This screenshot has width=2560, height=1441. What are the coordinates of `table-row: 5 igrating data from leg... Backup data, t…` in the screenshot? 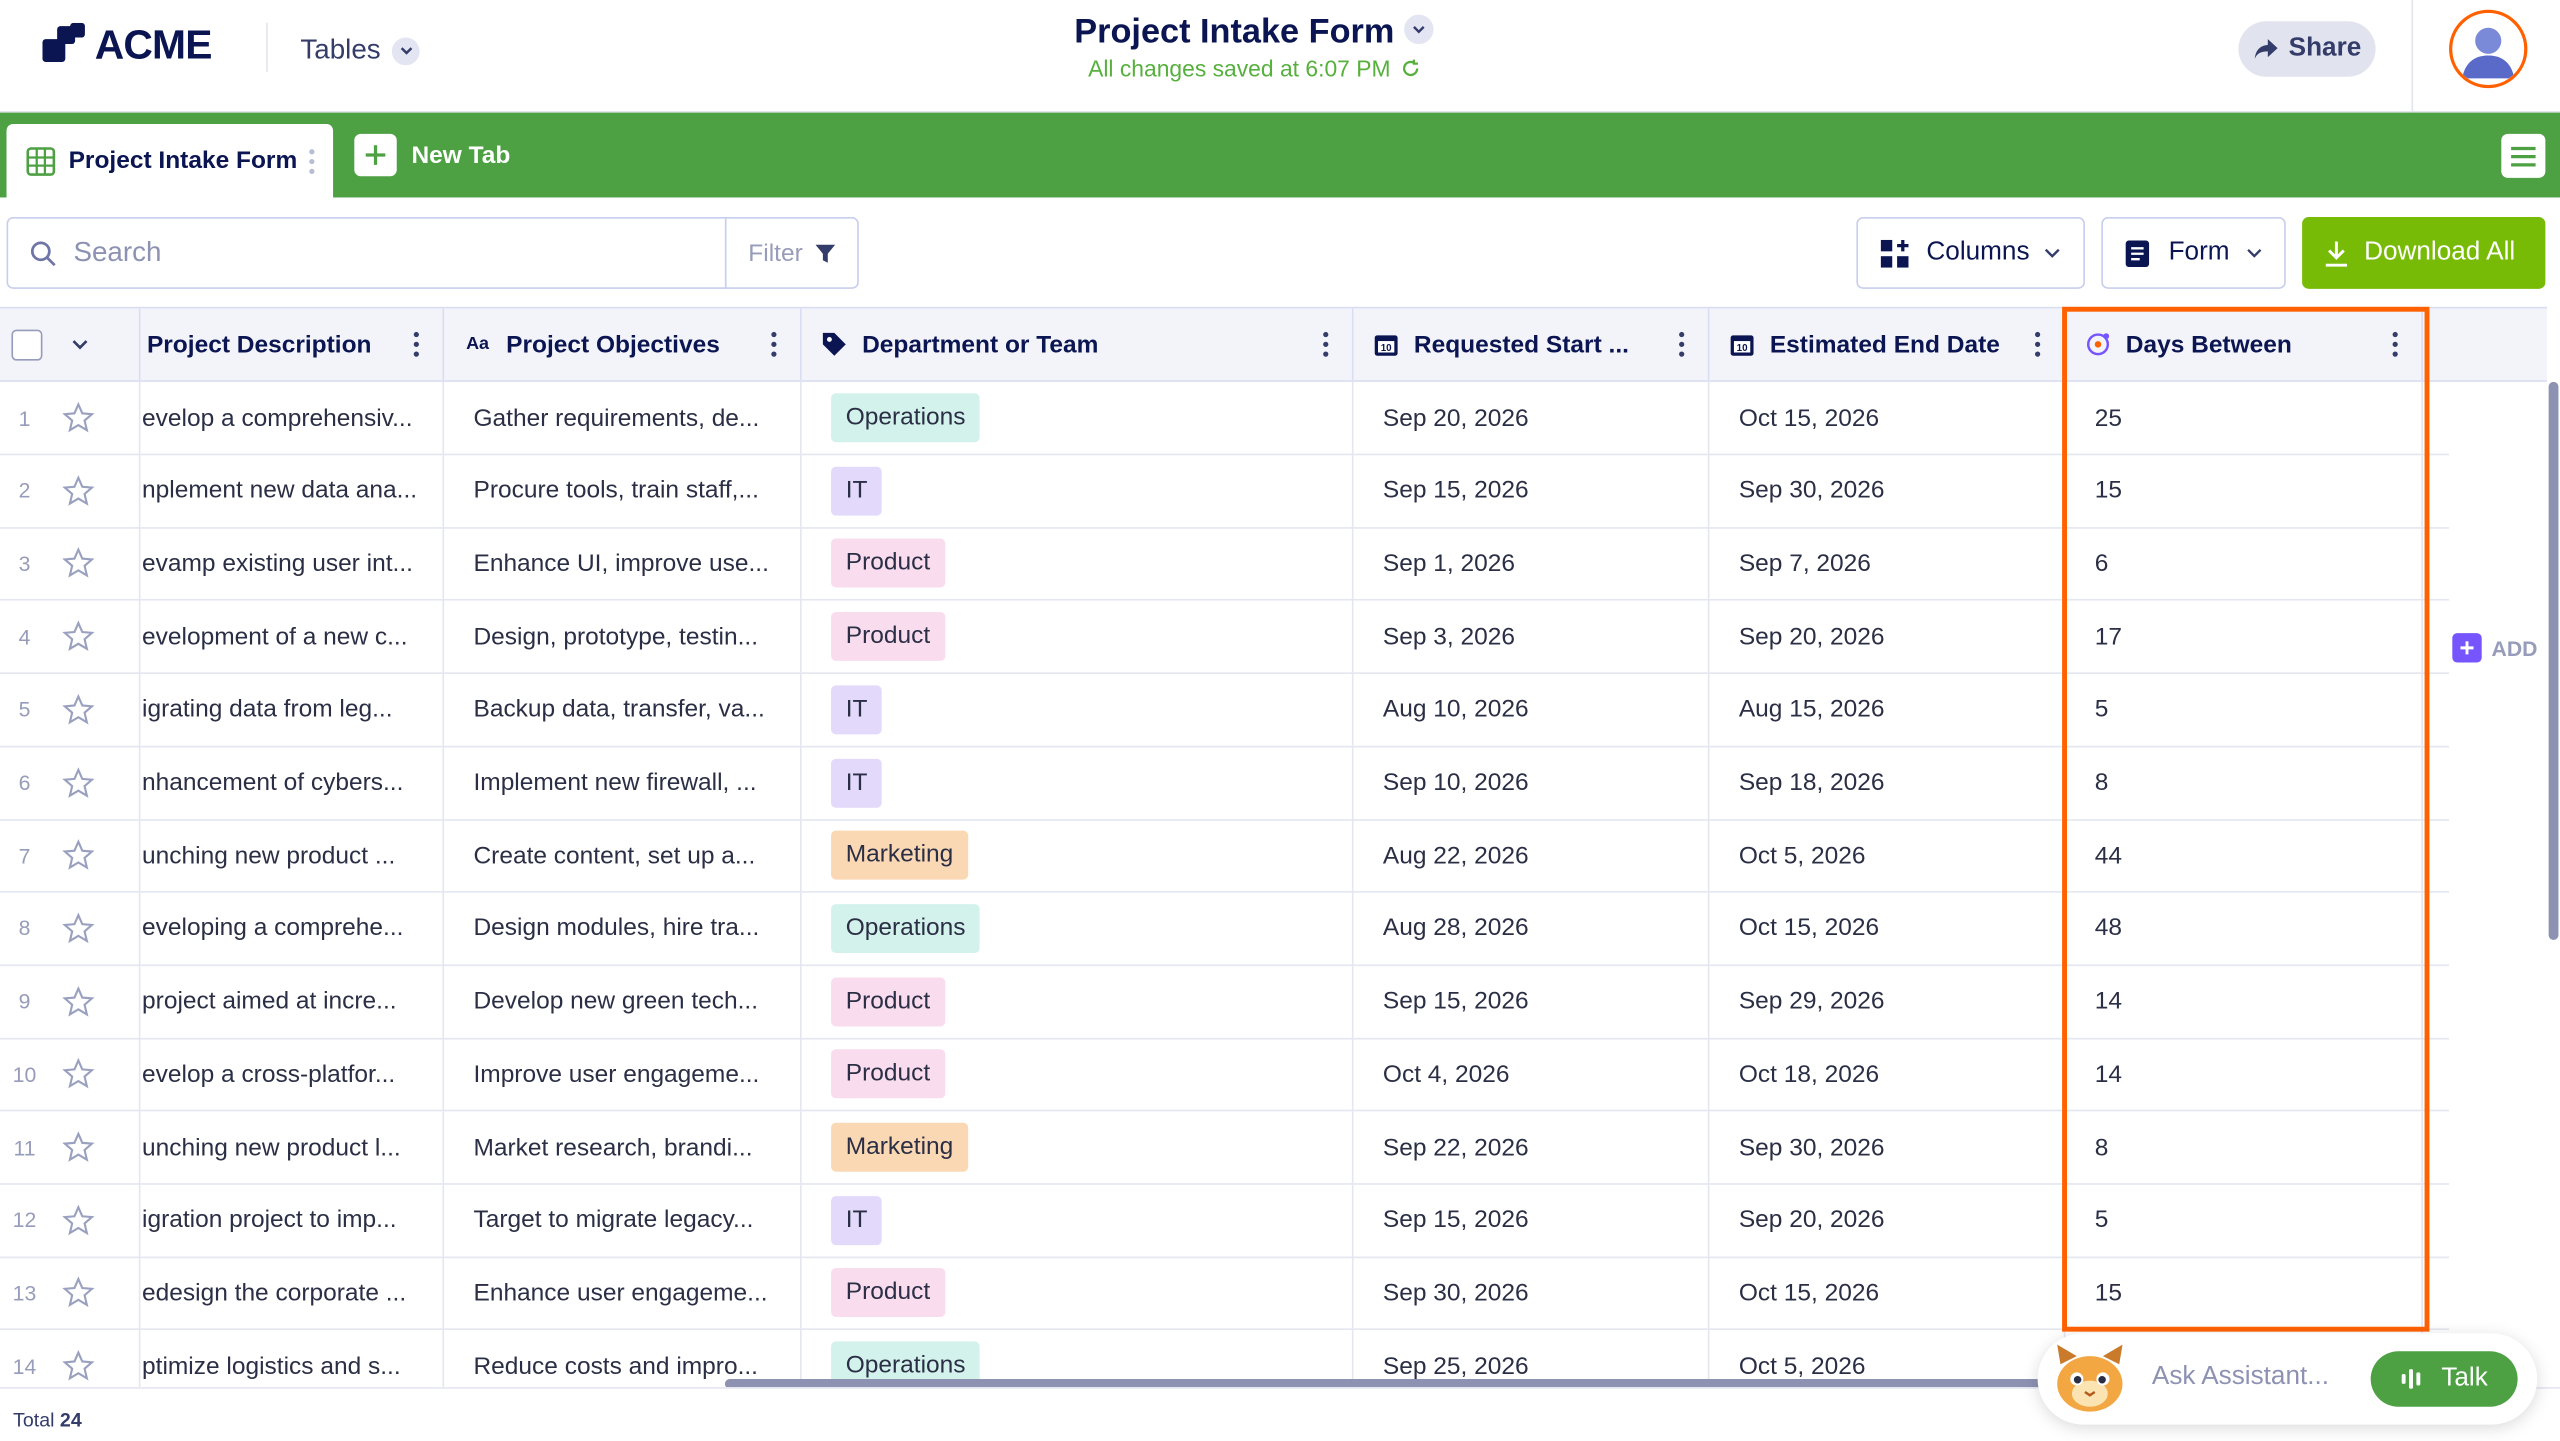 It's located at (1225, 710).